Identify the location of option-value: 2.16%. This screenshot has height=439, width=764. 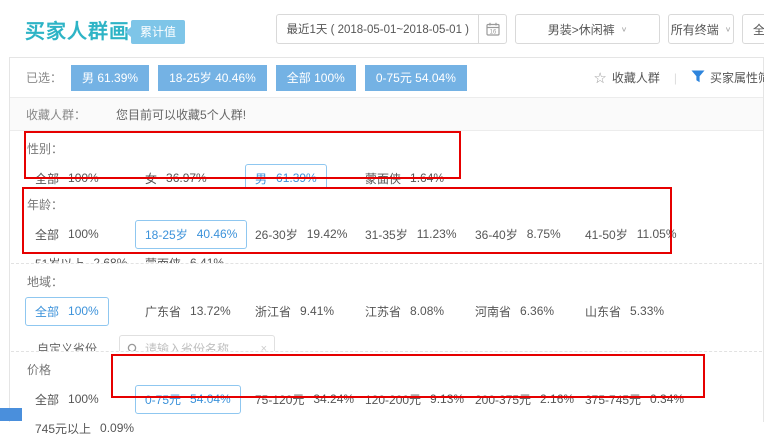
(557, 399).